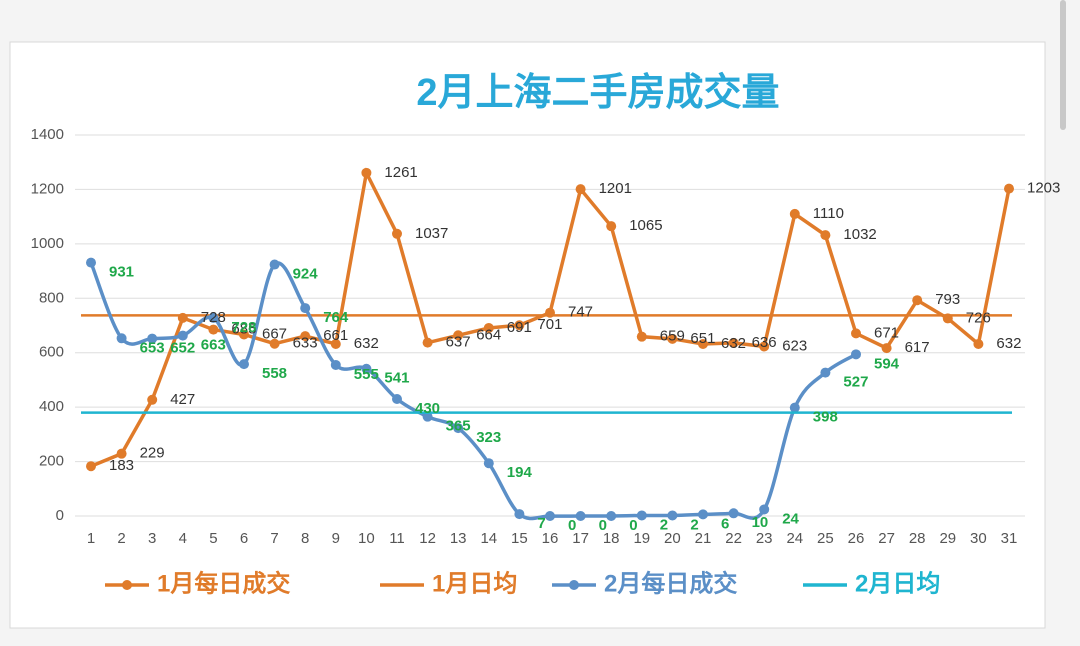 This screenshot has height=646, width=1080. I want to click on data-label: 2, so click(664, 524).